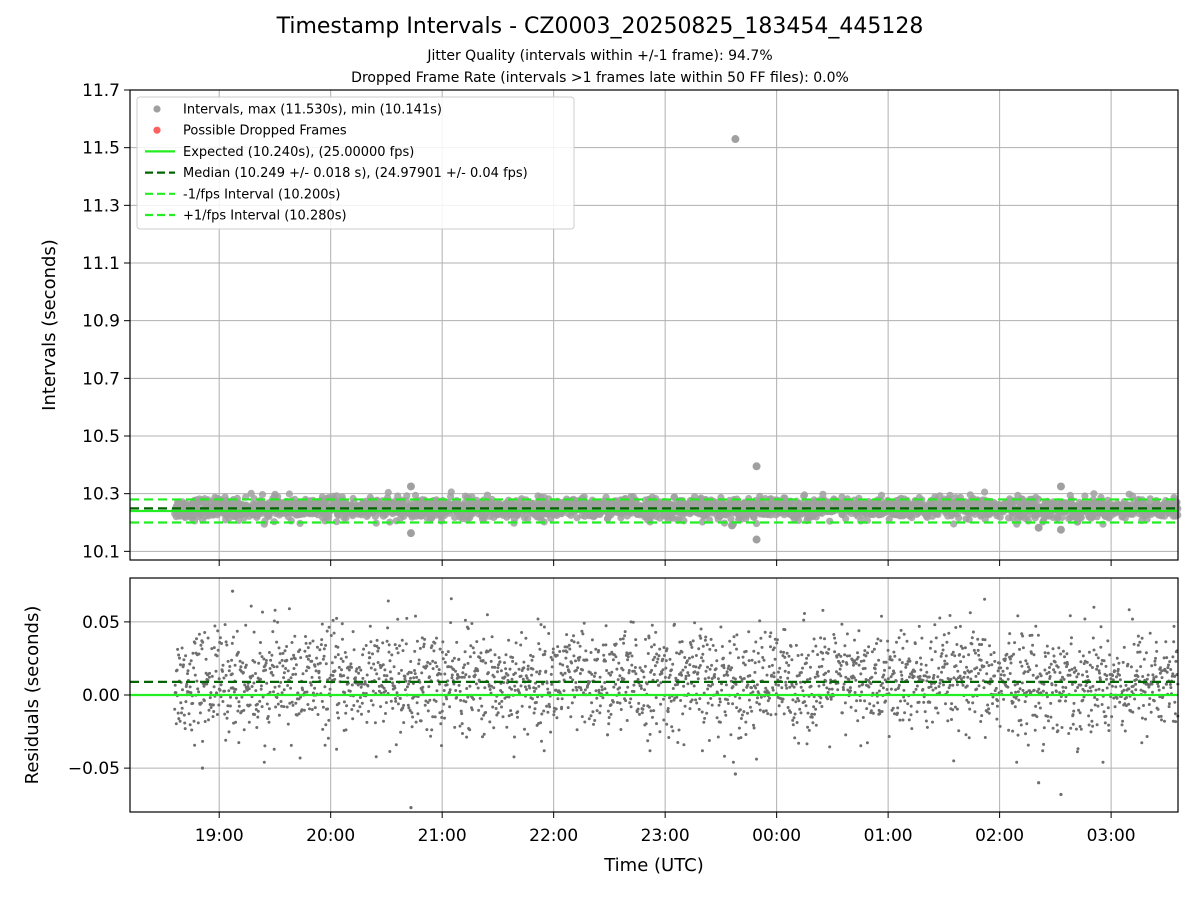 This screenshot has width=1200, height=900. Describe the element at coordinates (735, 139) in the screenshot. I see `interval-outlier-point` at that location.